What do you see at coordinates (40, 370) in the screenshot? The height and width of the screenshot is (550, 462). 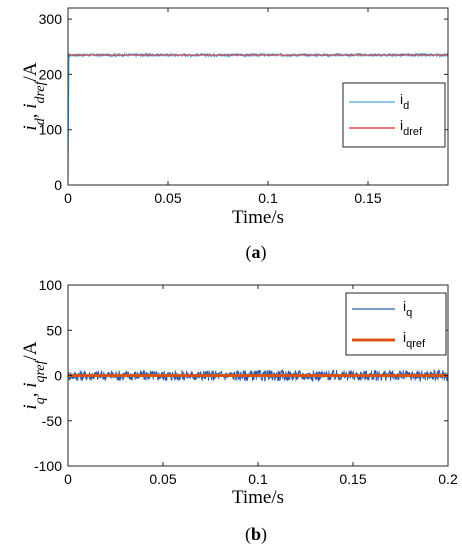 I see `y-axis-label-part: qref` at bounding box center [40, 370].